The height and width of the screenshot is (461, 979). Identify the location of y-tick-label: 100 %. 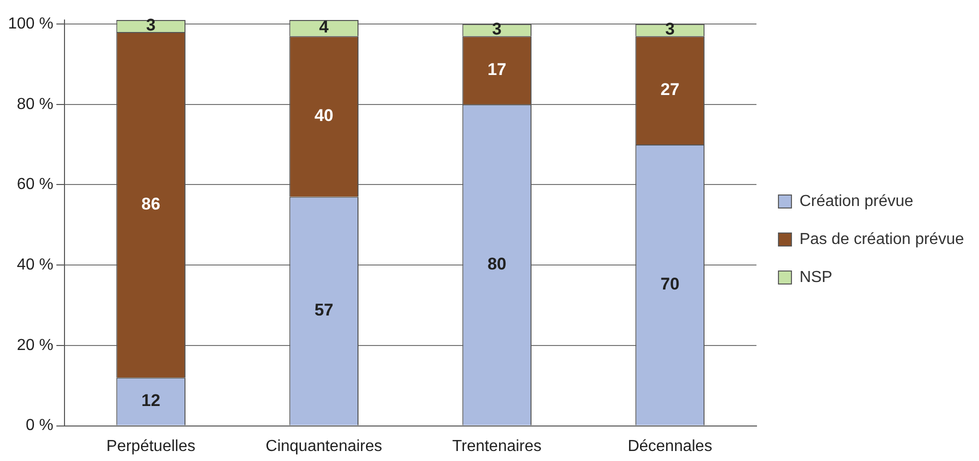
(31, 23).